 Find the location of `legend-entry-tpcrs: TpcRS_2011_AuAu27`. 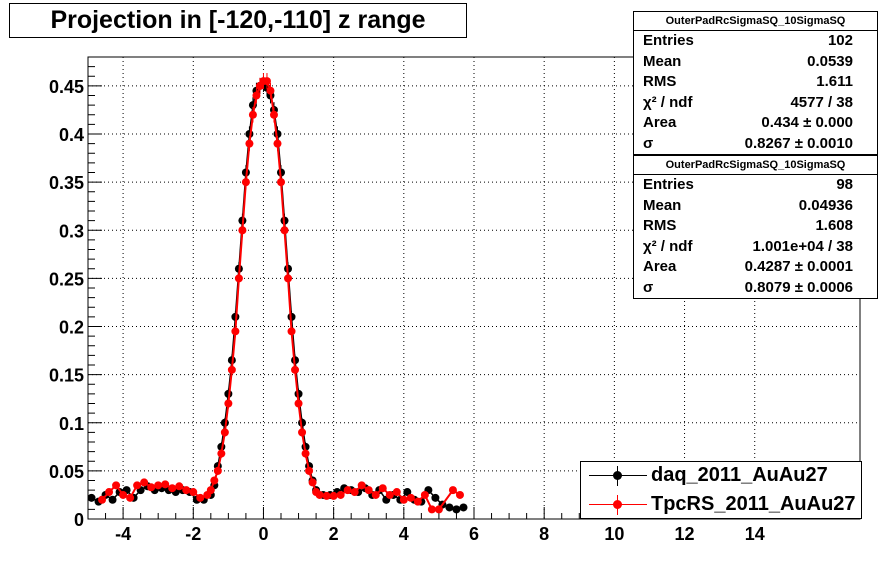

legend-entry-tpcrs: TpcRS_2011_AuAu27 is located at coordinates (721, 505).